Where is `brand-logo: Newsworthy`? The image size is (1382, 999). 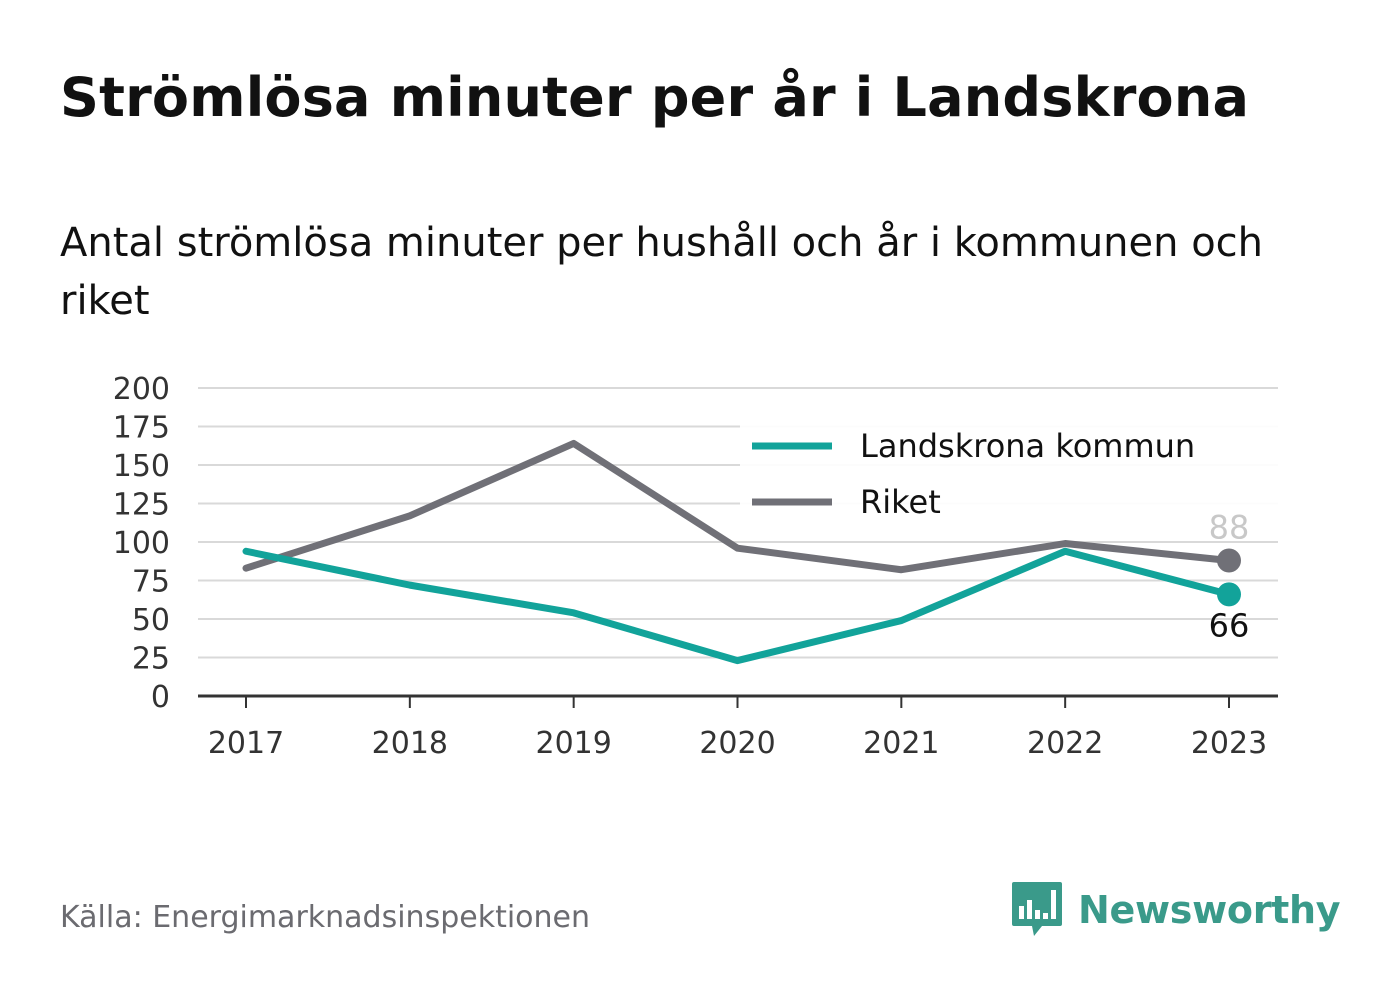
brand-logo: Newsworthy is located at coordinates (1175, 910).